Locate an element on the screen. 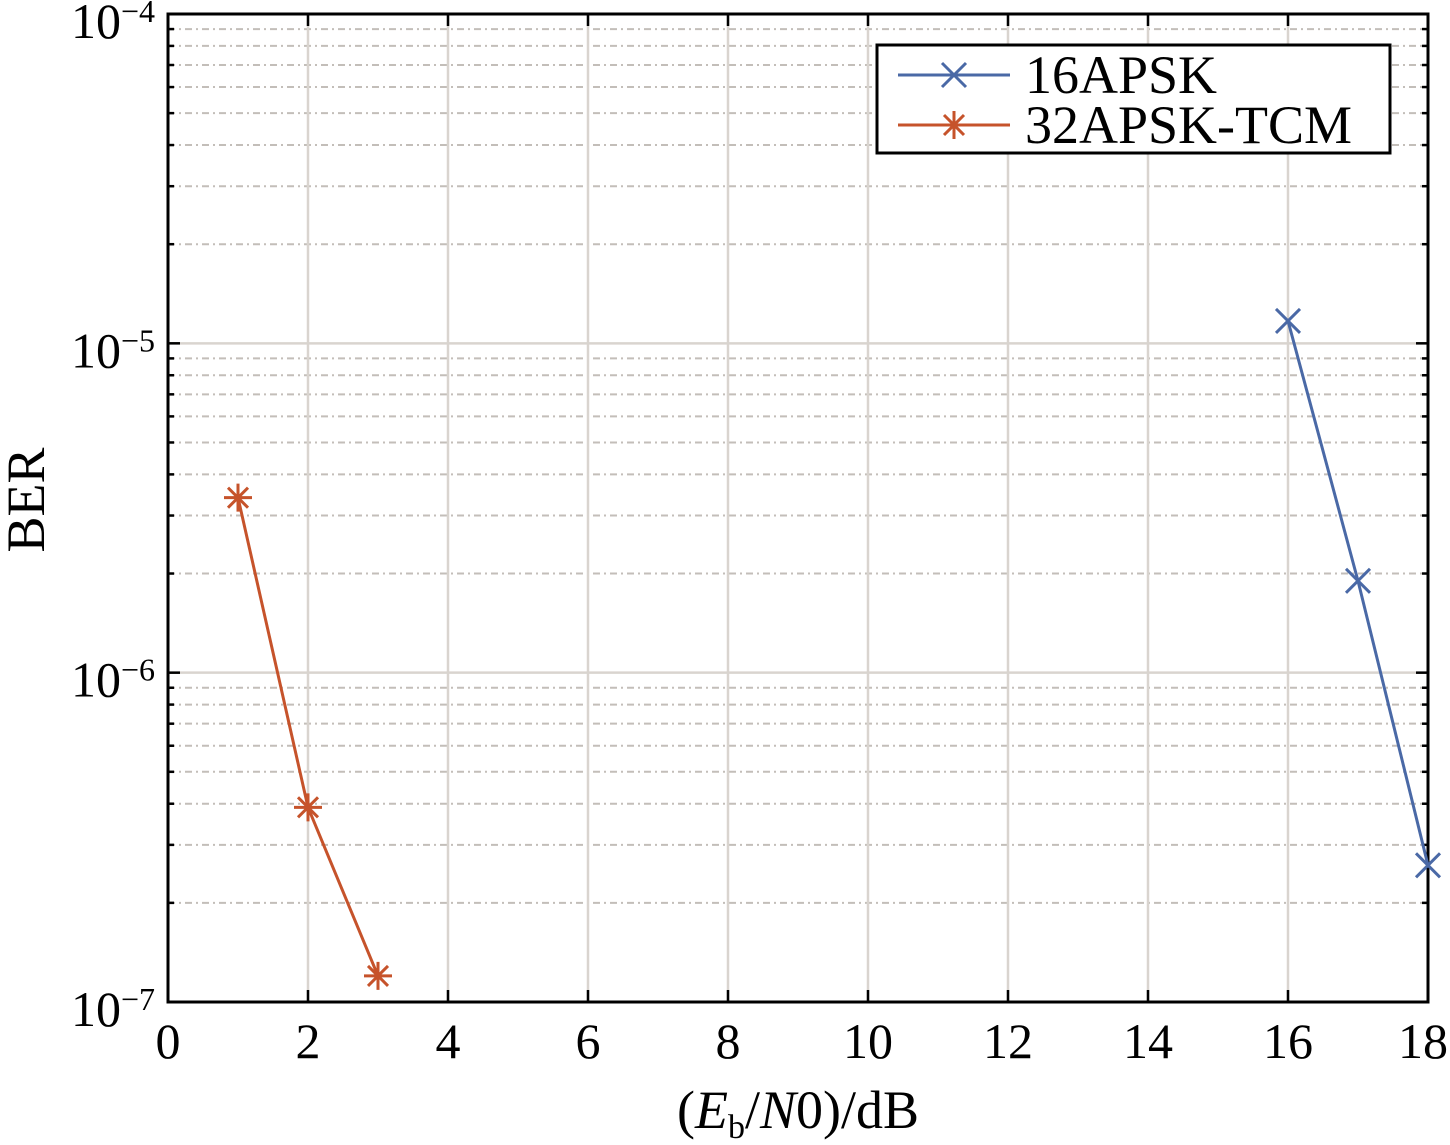 The image size is (1450, 1145). x-label-unit: 0)/dB is located at coordinates (857, 1110).